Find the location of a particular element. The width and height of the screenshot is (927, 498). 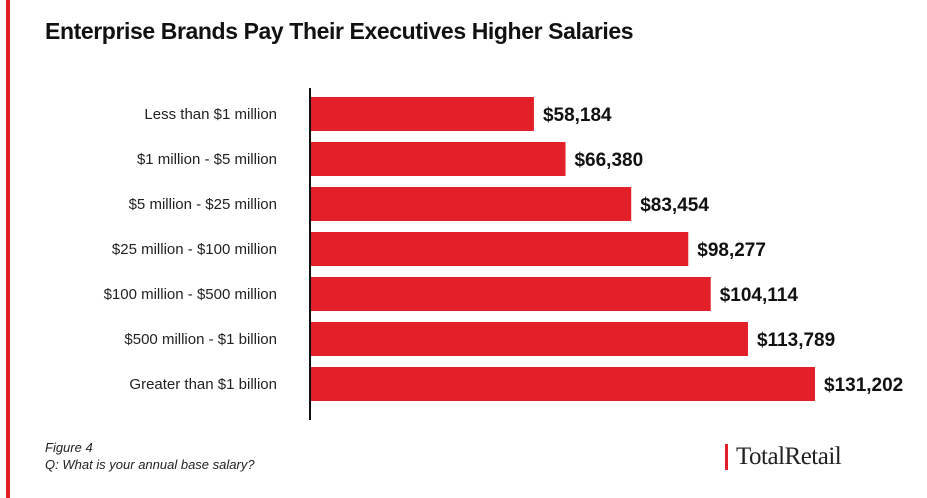

accent-rule is located at coordinates (8, 249).